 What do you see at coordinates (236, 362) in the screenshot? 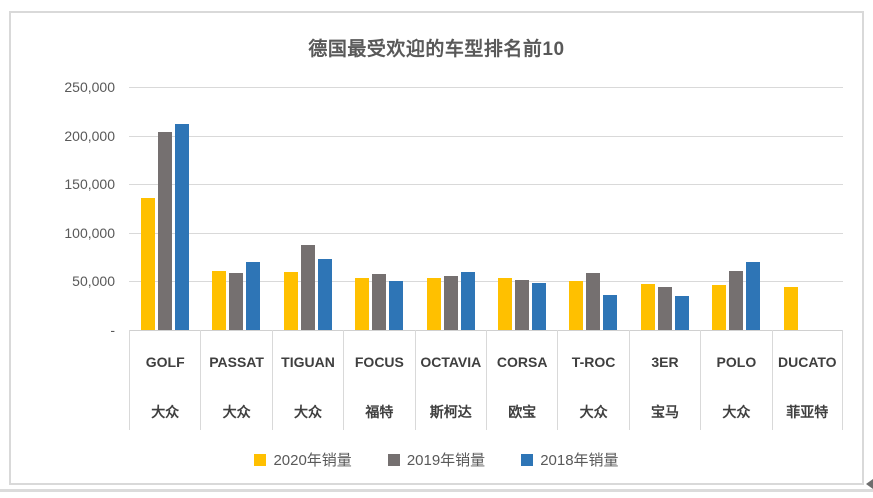
I see `category-model-label: PASSAT` at bounding box center [236, 362].